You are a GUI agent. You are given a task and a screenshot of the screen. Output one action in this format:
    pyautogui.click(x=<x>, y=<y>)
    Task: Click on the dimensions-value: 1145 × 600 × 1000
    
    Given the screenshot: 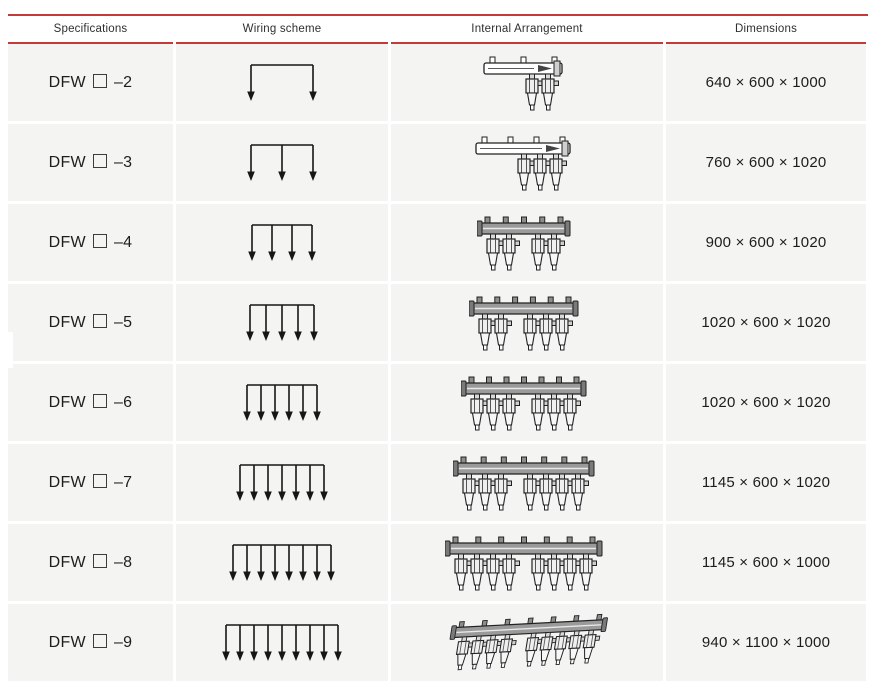 What is the action you would take?
    pyautogui.click(x=766, y=562)
    